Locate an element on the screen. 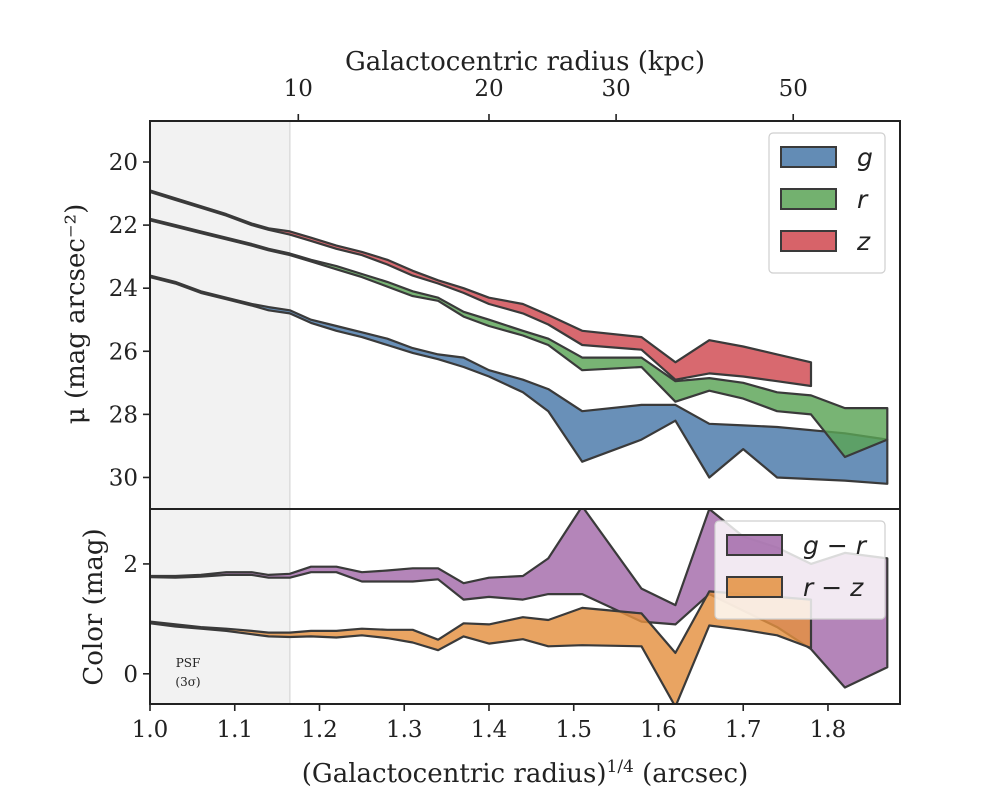 This screenshot has width=1000, height=800. y-tick-label: 26 is located at coordinates (123, 352).